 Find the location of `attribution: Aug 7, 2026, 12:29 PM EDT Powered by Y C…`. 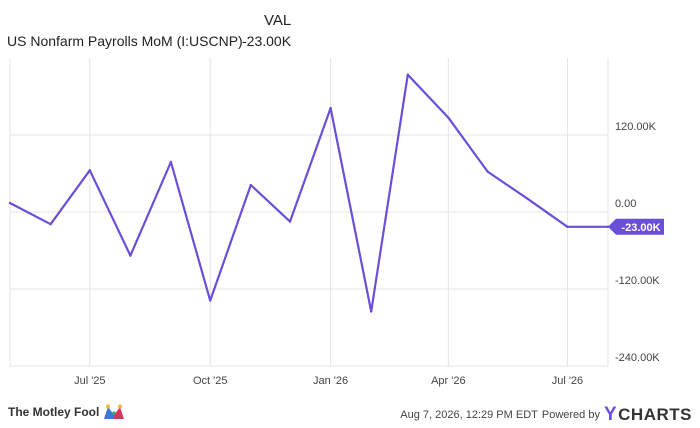

attribution: Aug 7, 2026, 12:29 PM EDT Powered by Y C… is located at coordinates (546, 415).